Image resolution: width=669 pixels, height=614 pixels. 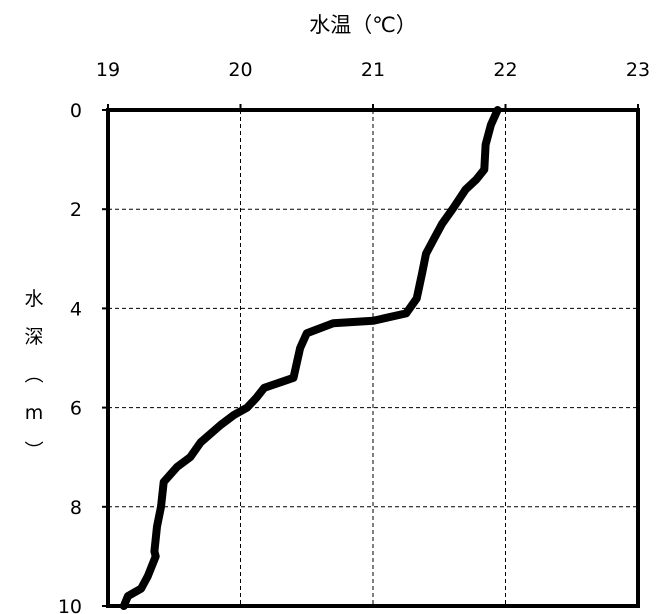 I want to click on x-axis-ticks: 19 20 21 22 23, so click(x=373, y=84).